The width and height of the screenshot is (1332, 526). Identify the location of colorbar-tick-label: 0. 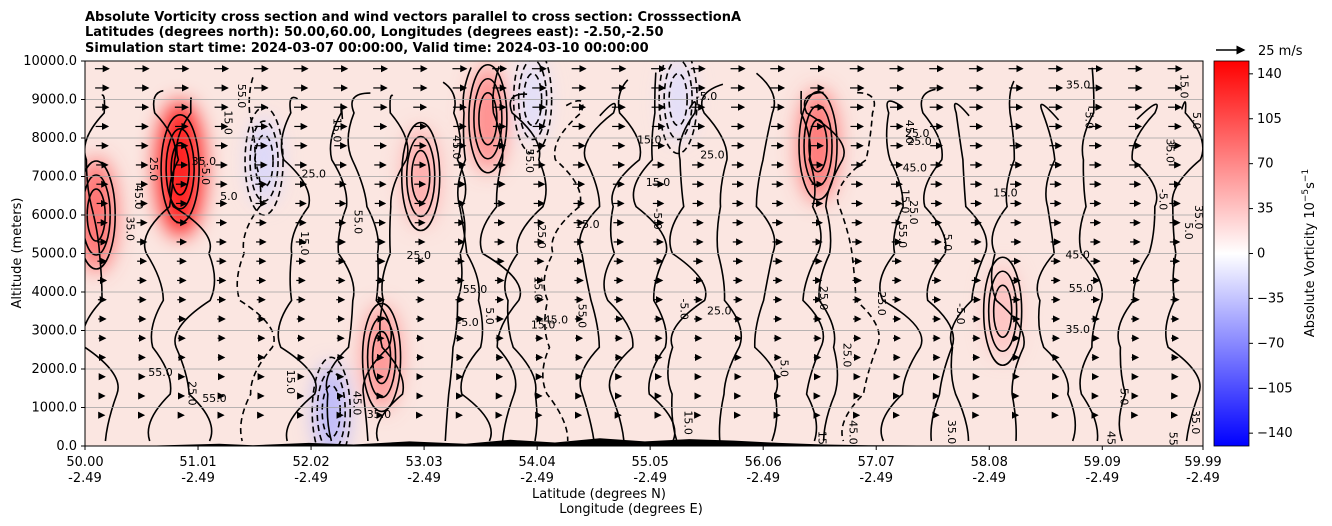
(1261, 254).